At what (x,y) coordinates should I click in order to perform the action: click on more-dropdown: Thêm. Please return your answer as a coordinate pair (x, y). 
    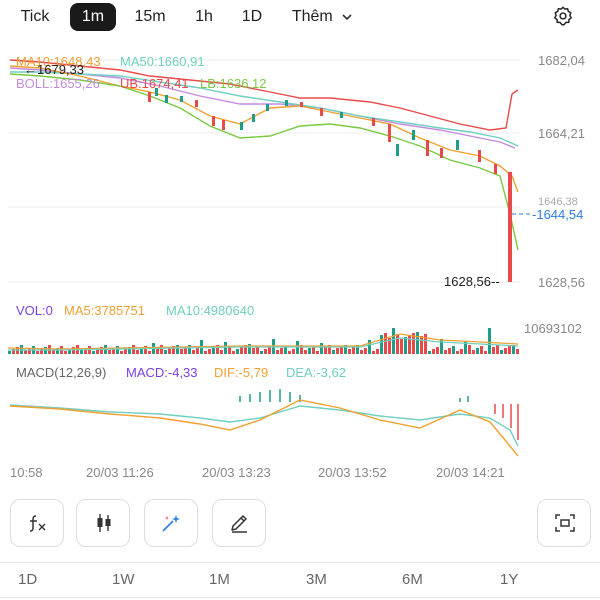
    Looking at the image, I should click on (322, 17).